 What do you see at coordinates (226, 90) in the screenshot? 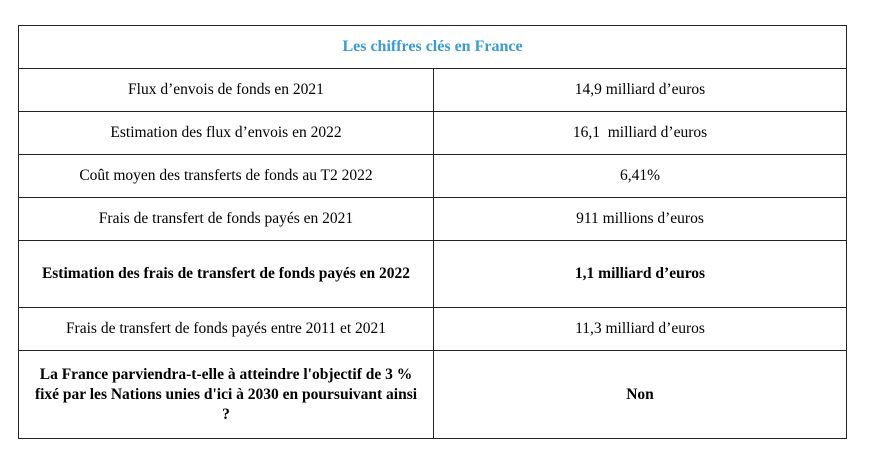
I see `row-label: Flux d’envois de fonds en 2021` at bounding box center [226, 90].